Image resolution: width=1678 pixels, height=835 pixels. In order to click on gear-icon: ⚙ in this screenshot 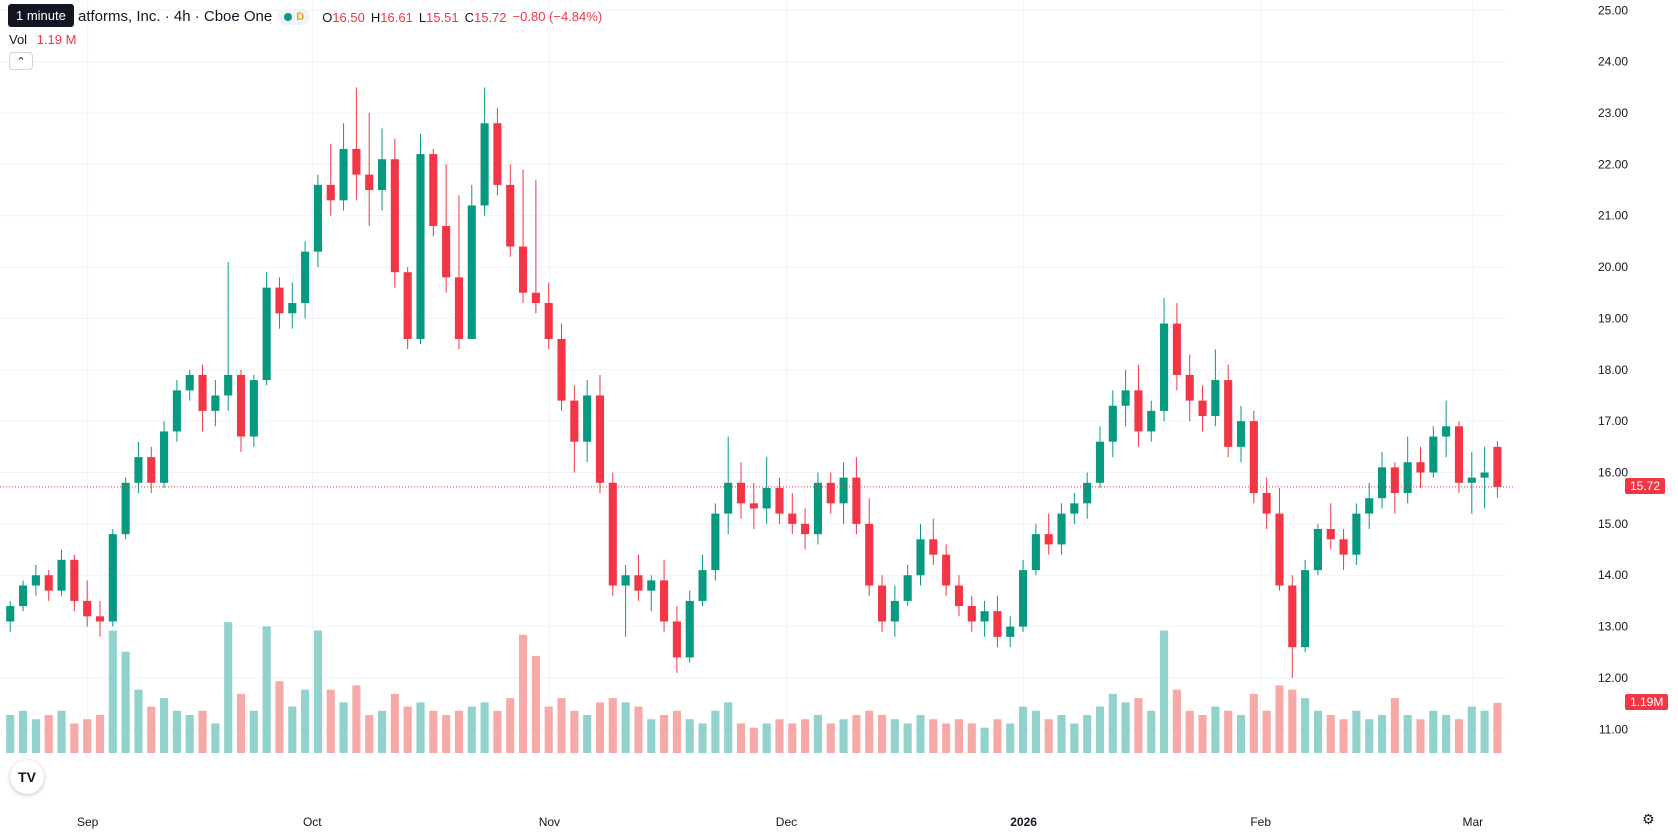, I will do `click(1648, 819)`.